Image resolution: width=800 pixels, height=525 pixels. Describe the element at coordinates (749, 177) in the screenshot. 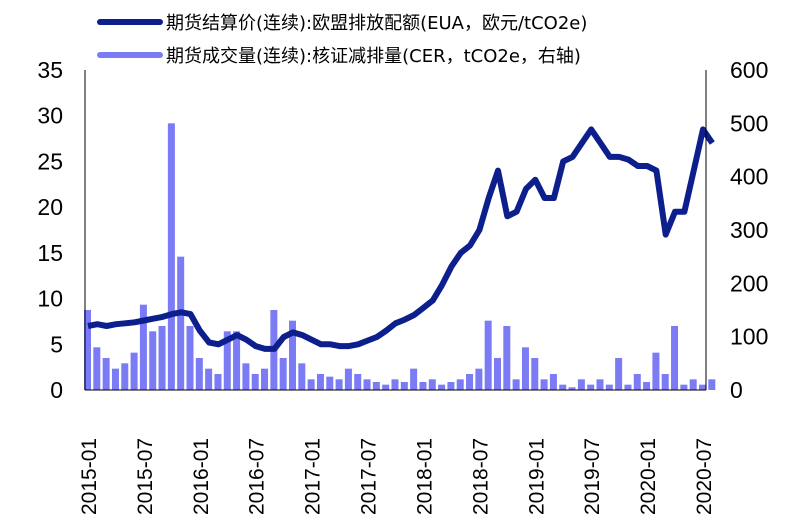

I see `y-right-tick-label: 400` at that location.